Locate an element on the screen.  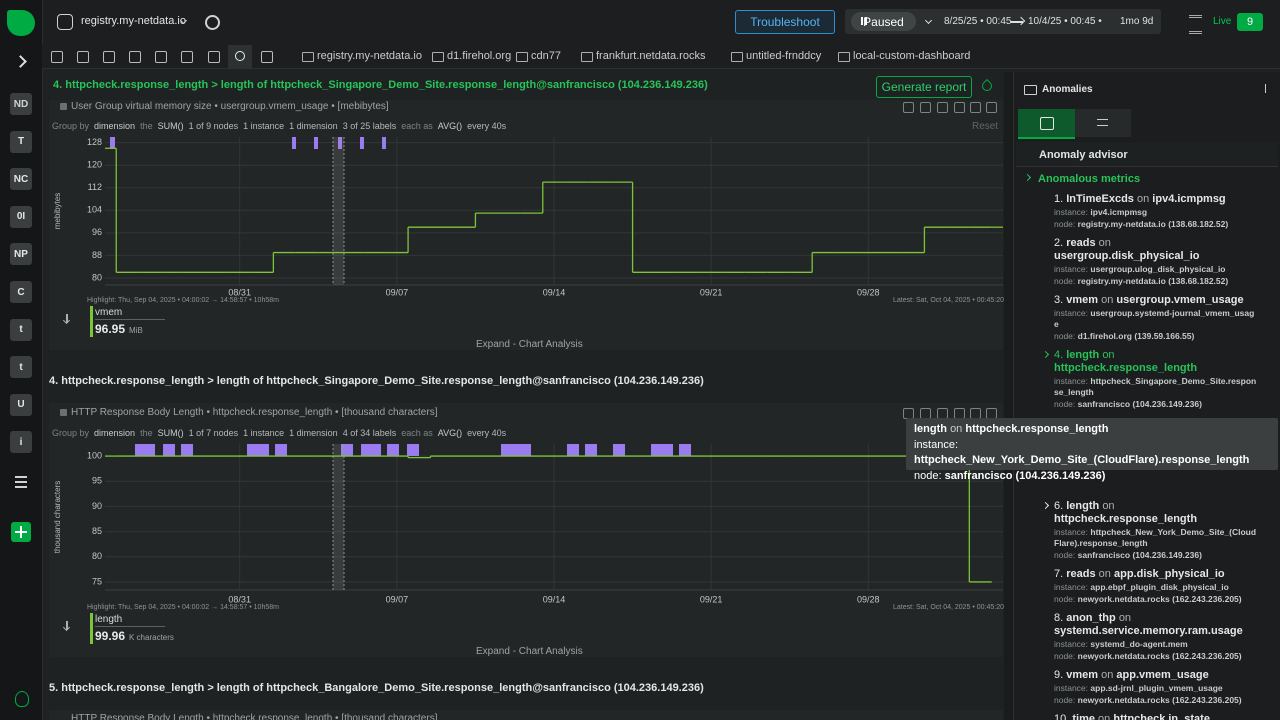
troubleshoot-label: Troubleshoot is located at coordinates (785, 22).